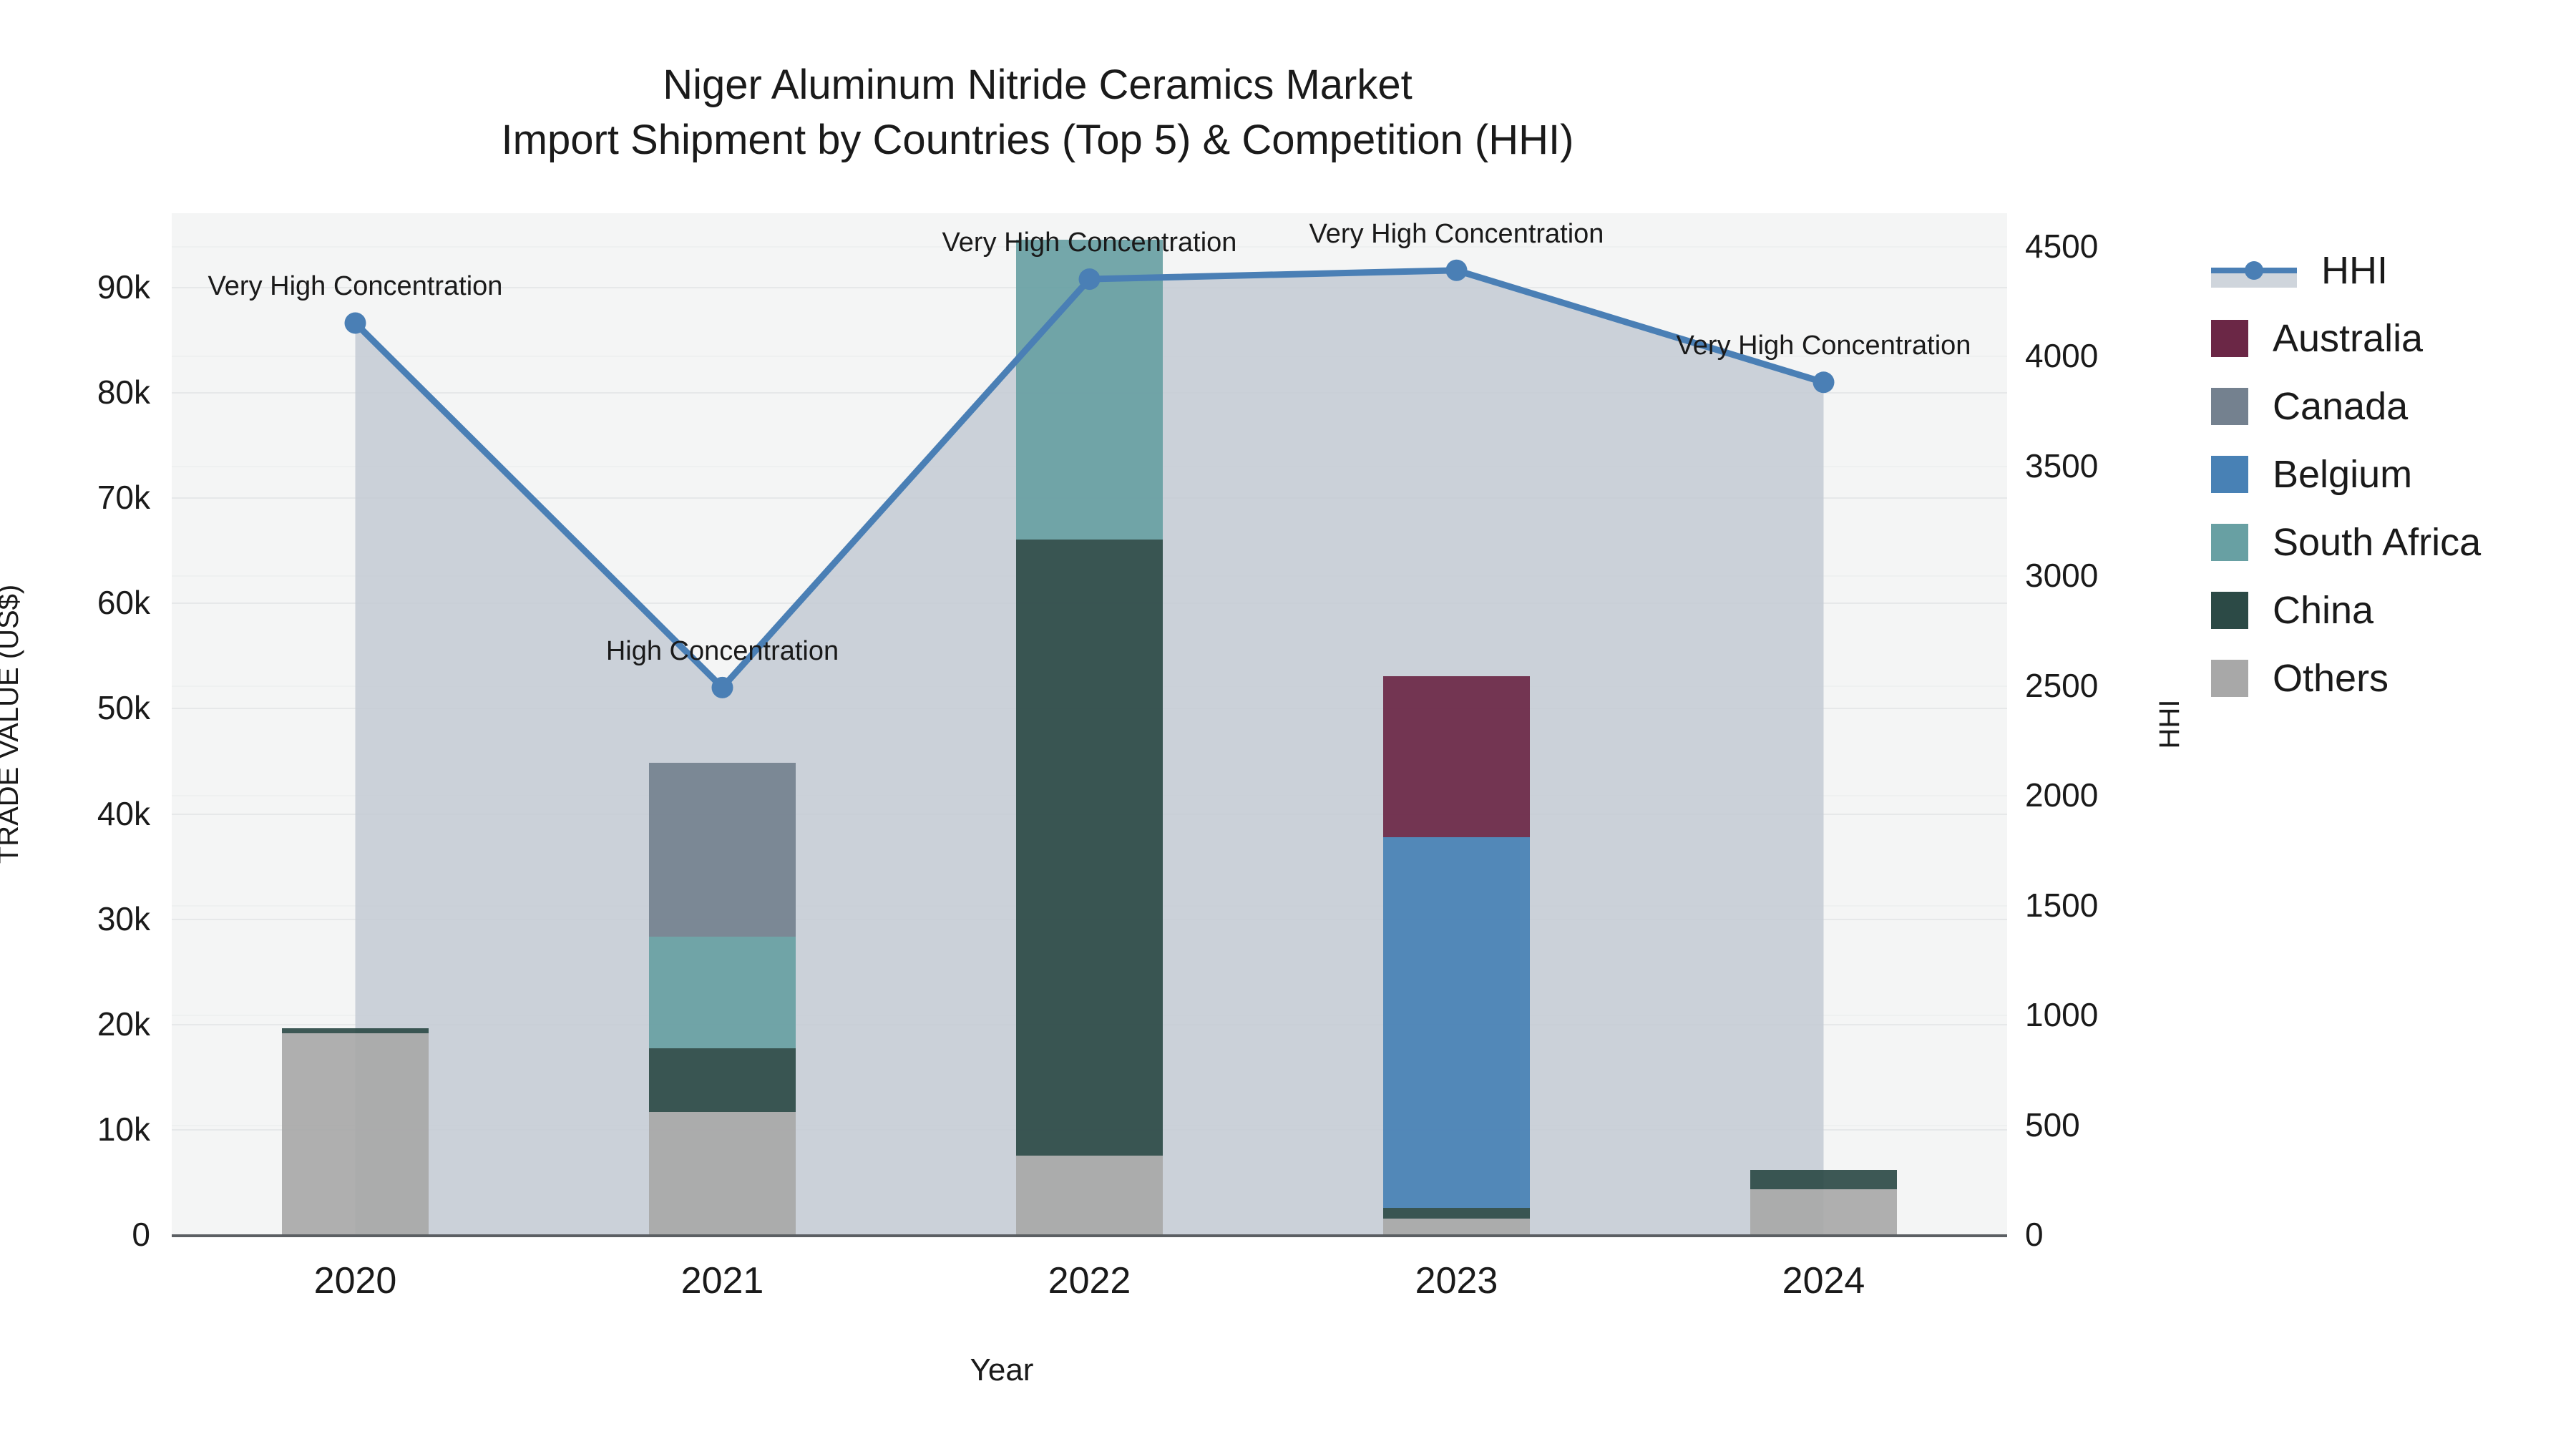  I want to click on bar-segment-canada, so click(722, 849).